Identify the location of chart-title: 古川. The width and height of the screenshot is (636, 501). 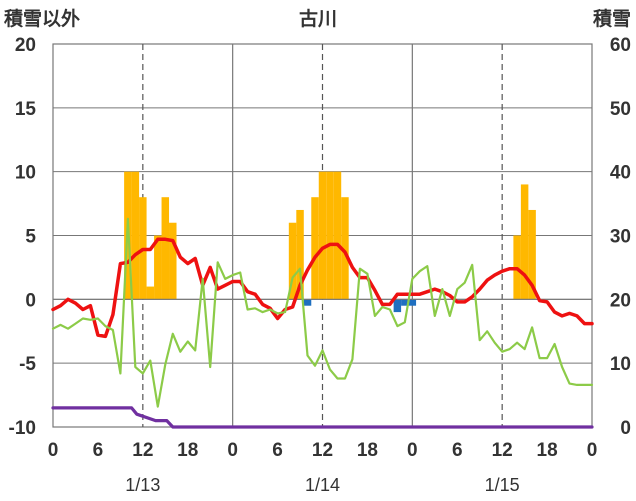
(318, 18).